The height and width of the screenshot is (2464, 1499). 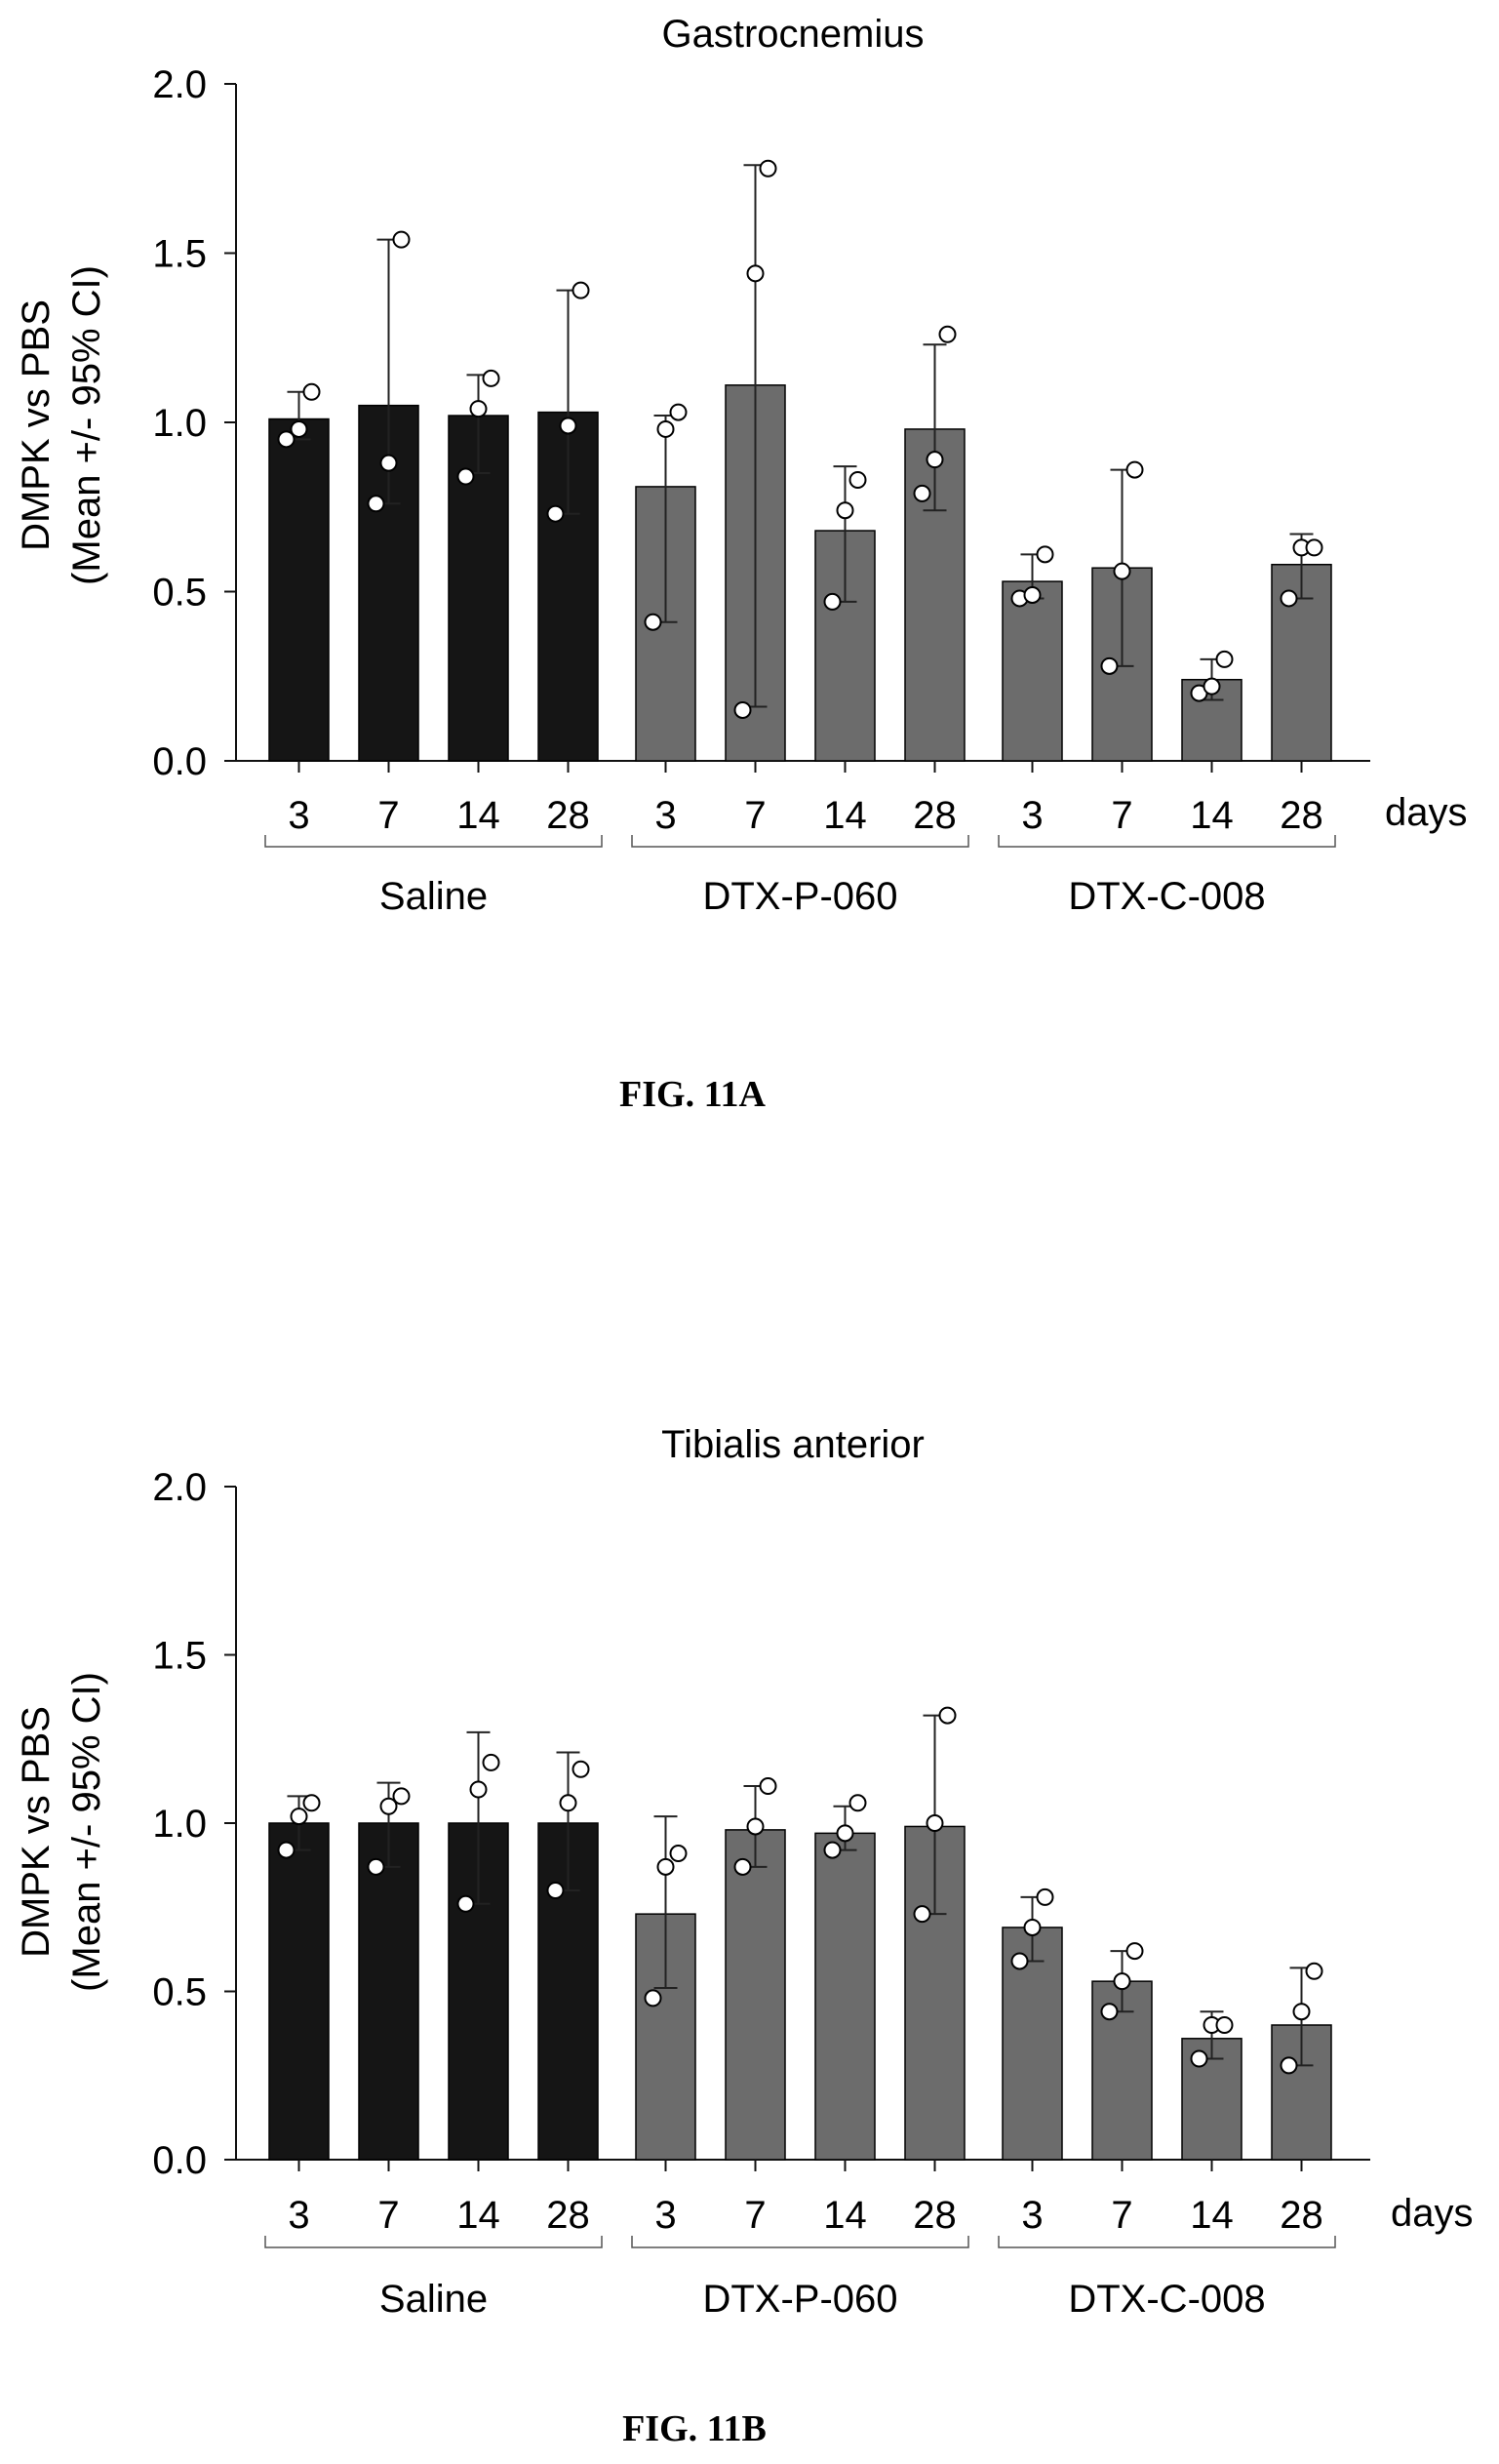 What do you see at coordinates (179, 1487) in the screenshot?
I see `y-tick-label: 2.0` at bounding box center [179, 1487].